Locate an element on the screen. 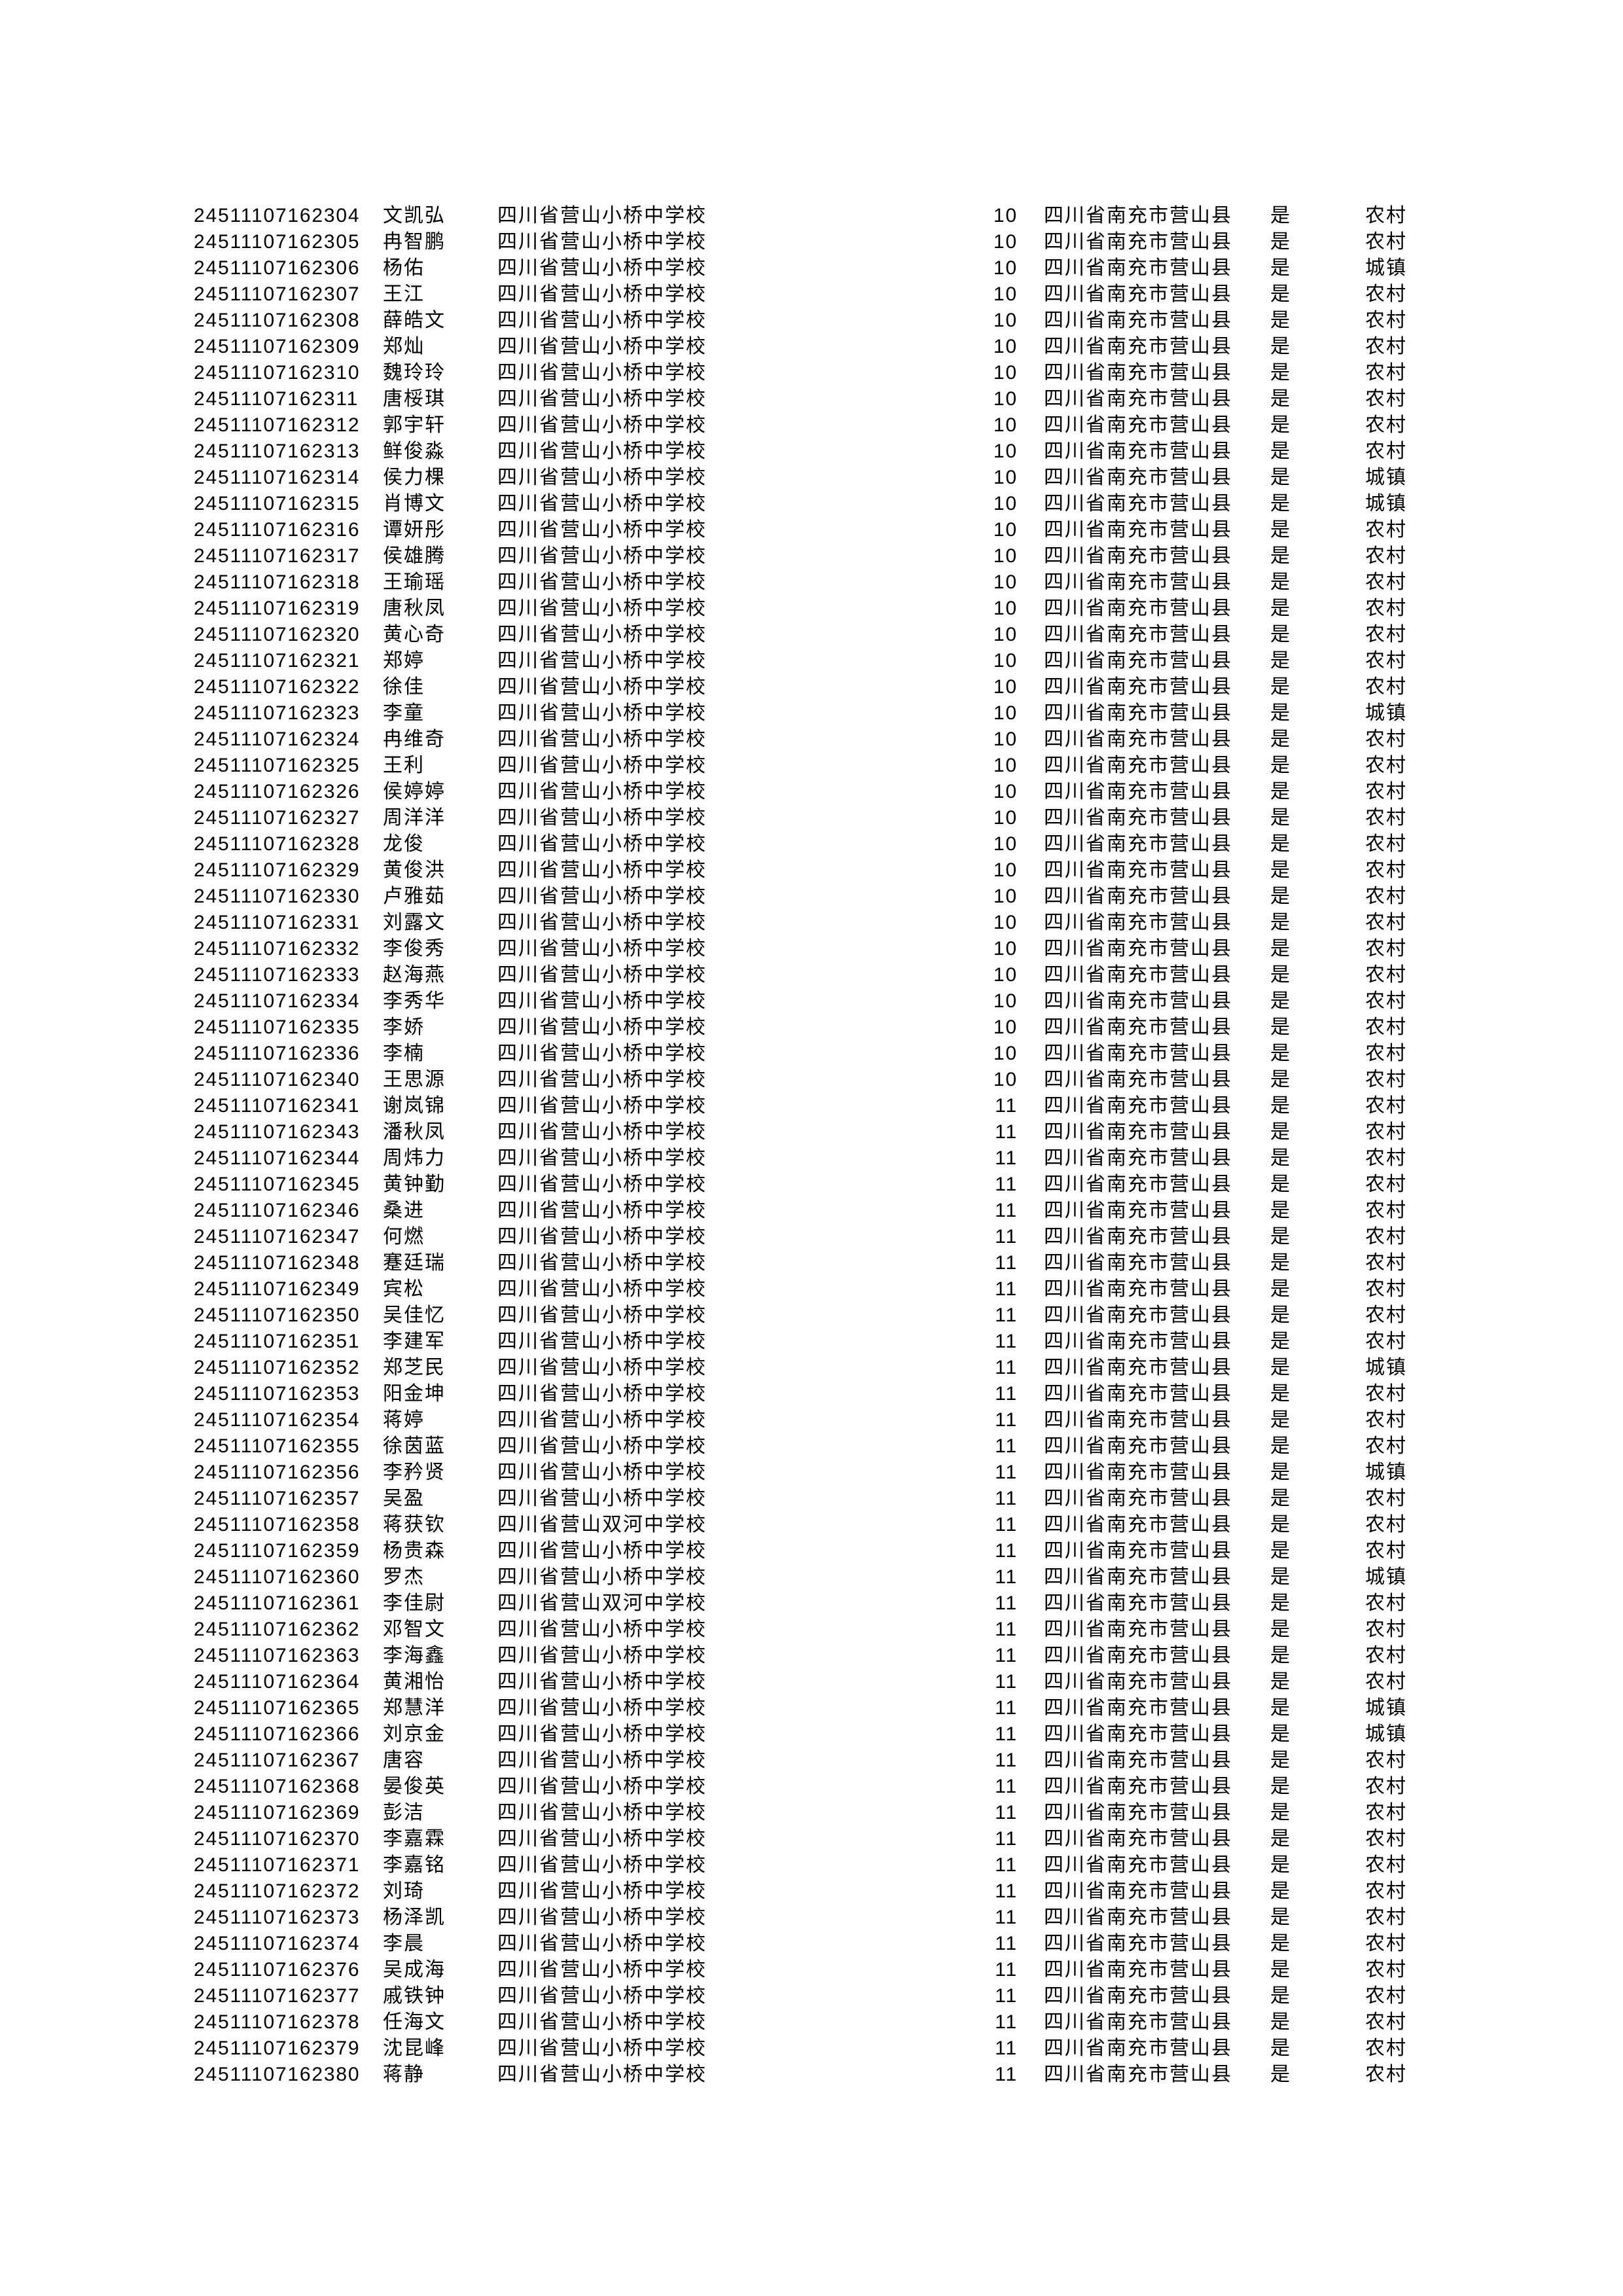 This screenshot has width=1623, height=2296. exam-id-cell: 24511107162371 is located at coordinates (277, 1865).